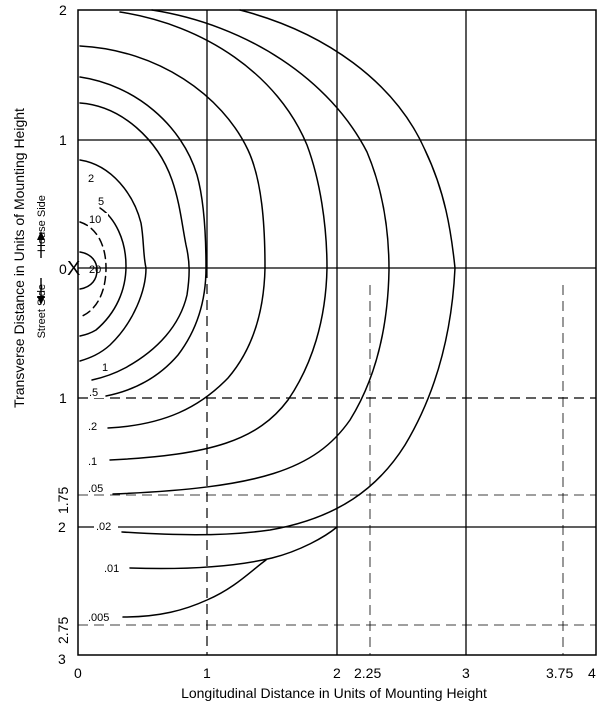  I want to click on arrow-down-icon, so click(41, 300).